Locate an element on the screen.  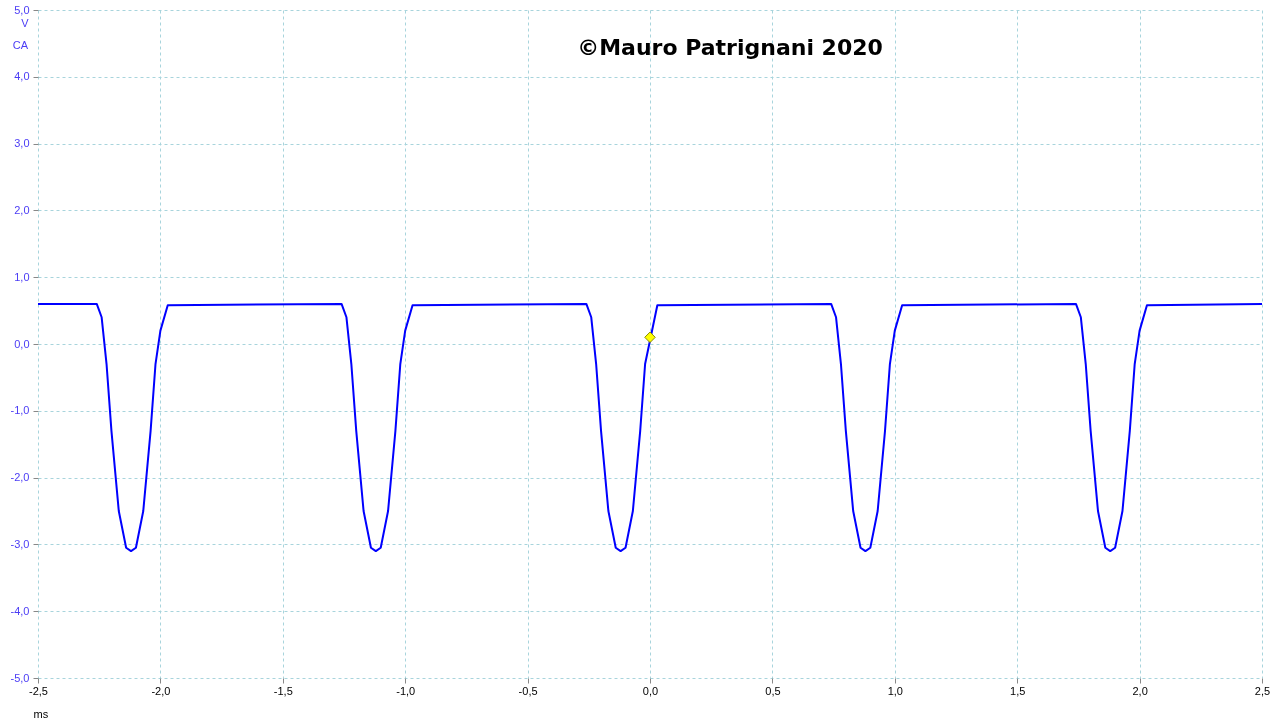
x-tick-label: 2,0 is located at coordinates (1140, 690).